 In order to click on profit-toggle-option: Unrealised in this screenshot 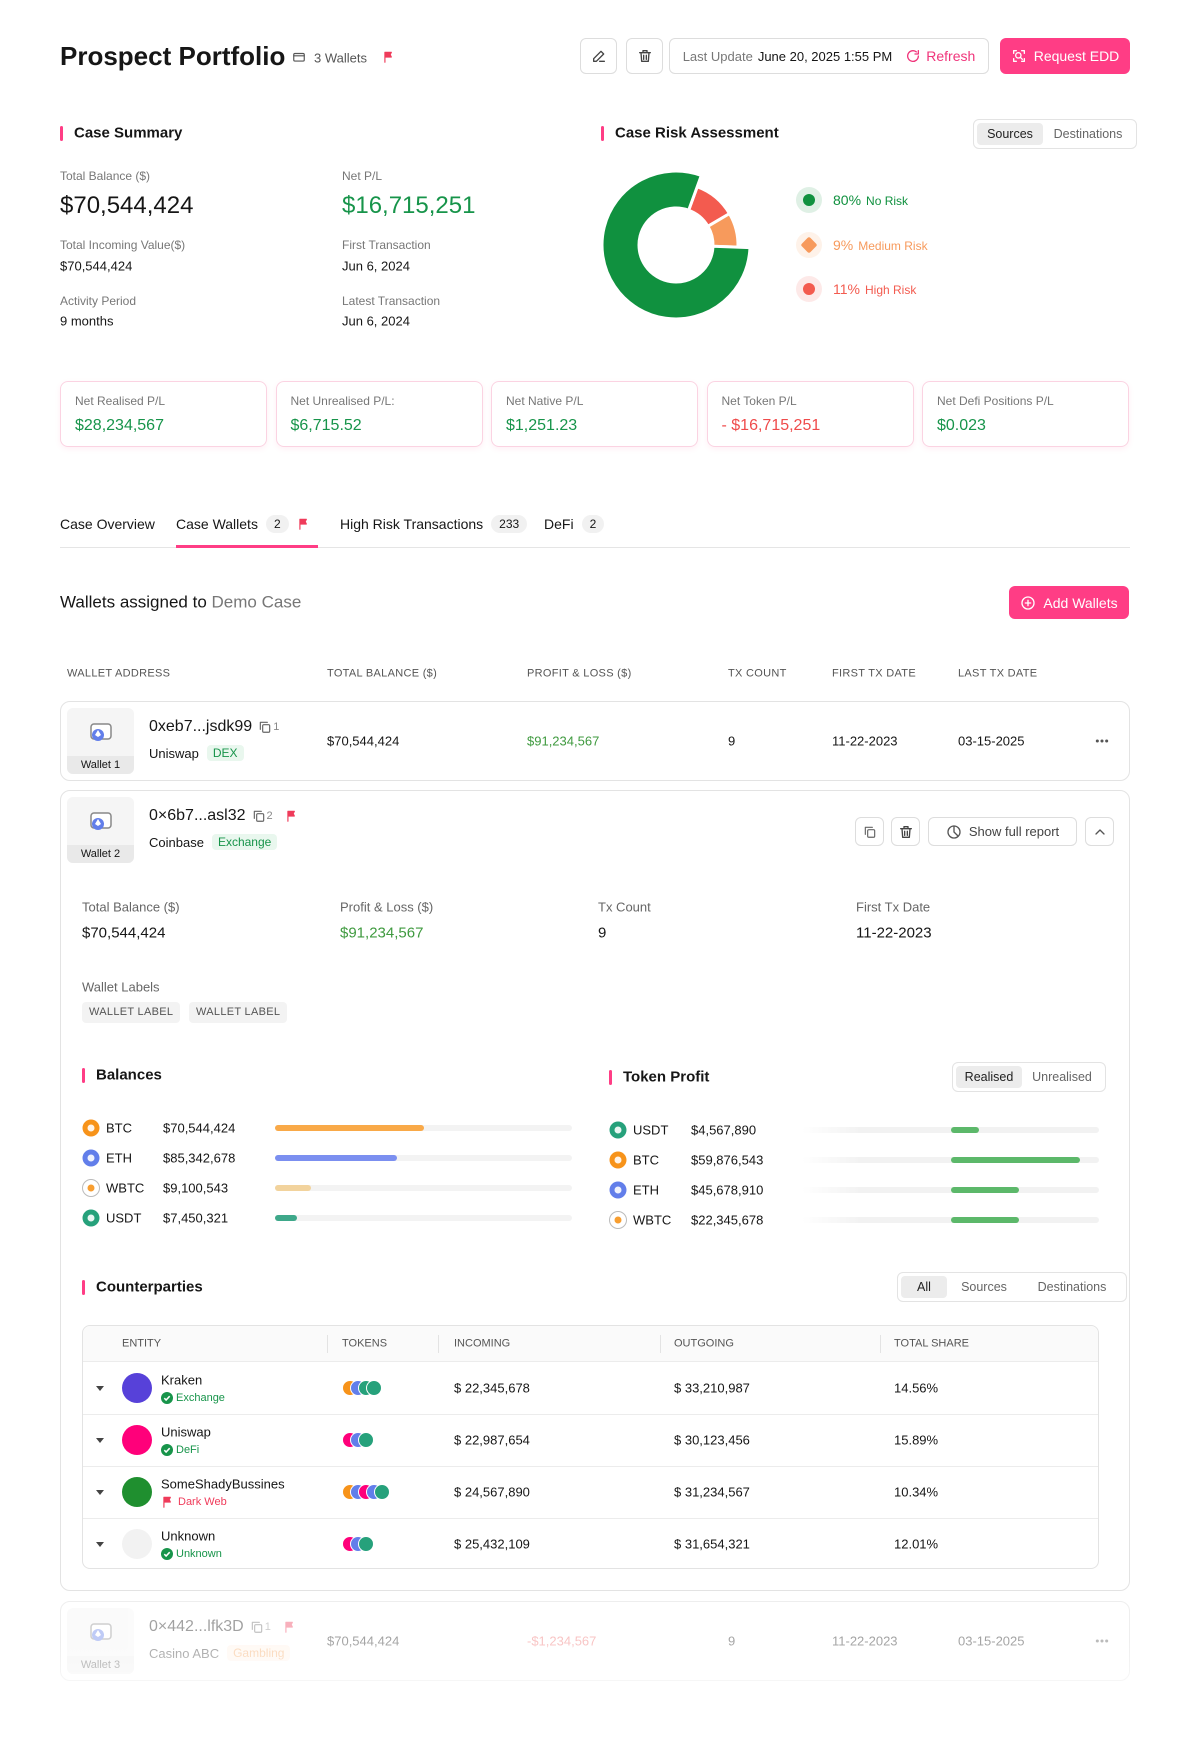, I will do `click(1062, 1077)`.